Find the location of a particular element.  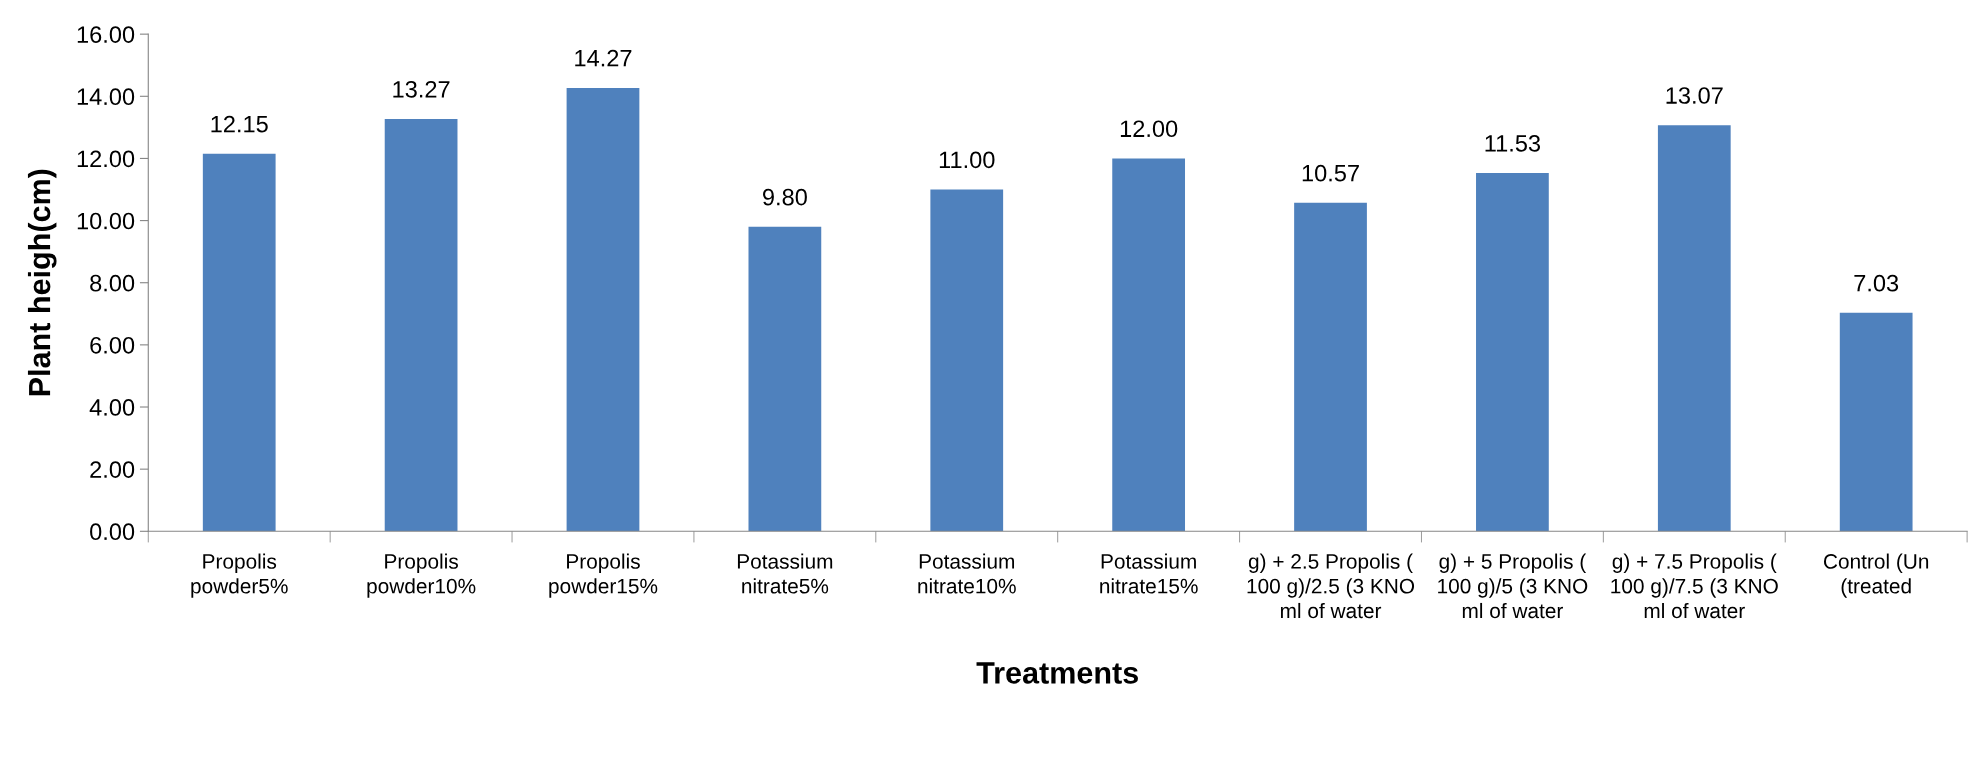

data-label: 12.15 is located at coordinates (239, 124).